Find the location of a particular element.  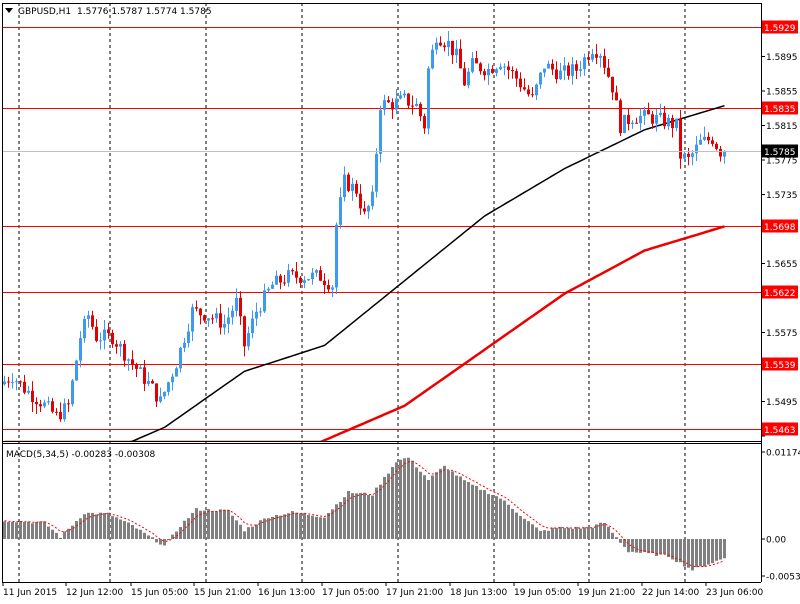

price-tick-label: 1.5895 is located at coordinates (782, 58).